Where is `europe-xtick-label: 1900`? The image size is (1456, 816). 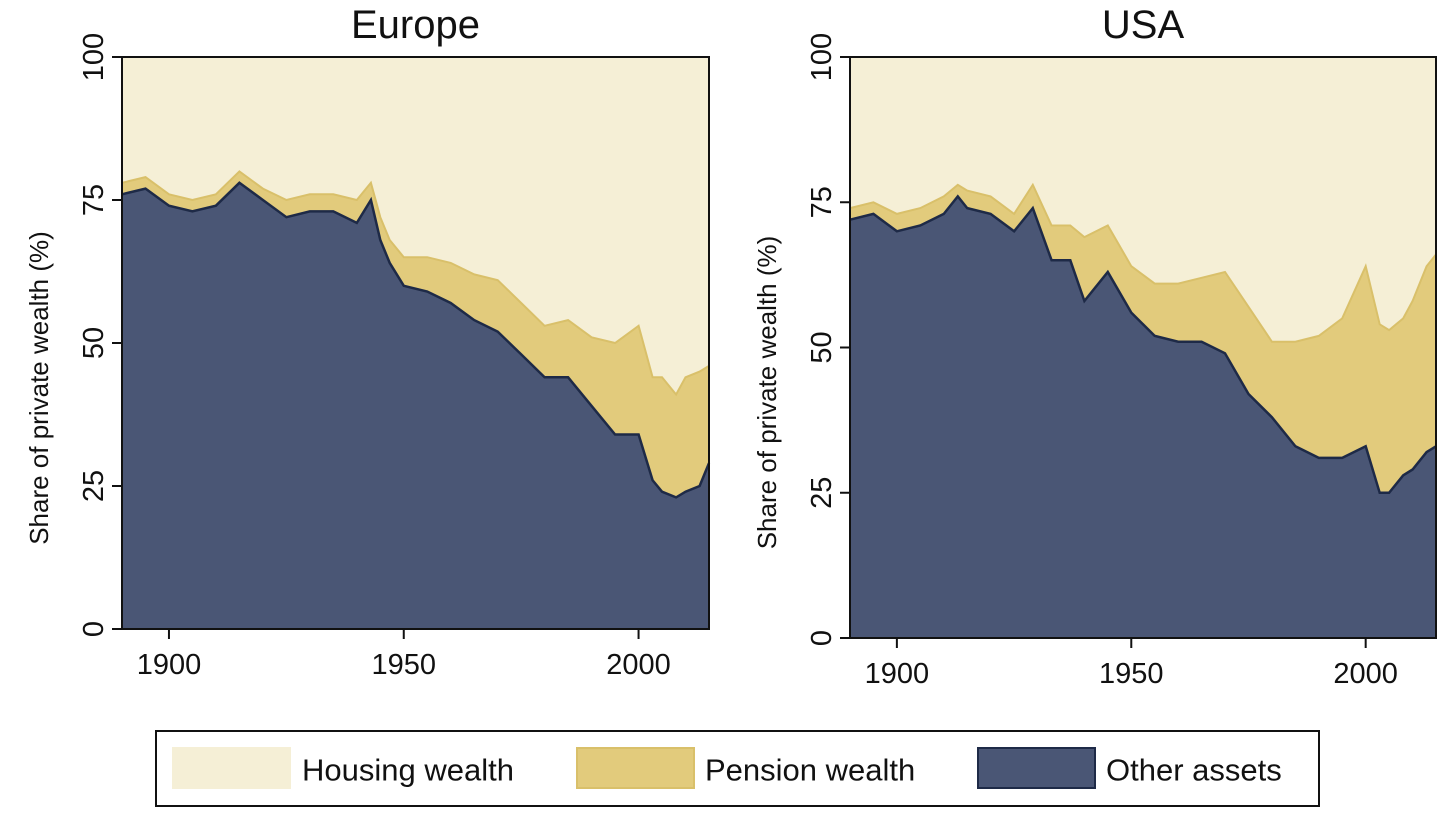
europe-xtick-label: 1900 is located at coordinates (169, 665).